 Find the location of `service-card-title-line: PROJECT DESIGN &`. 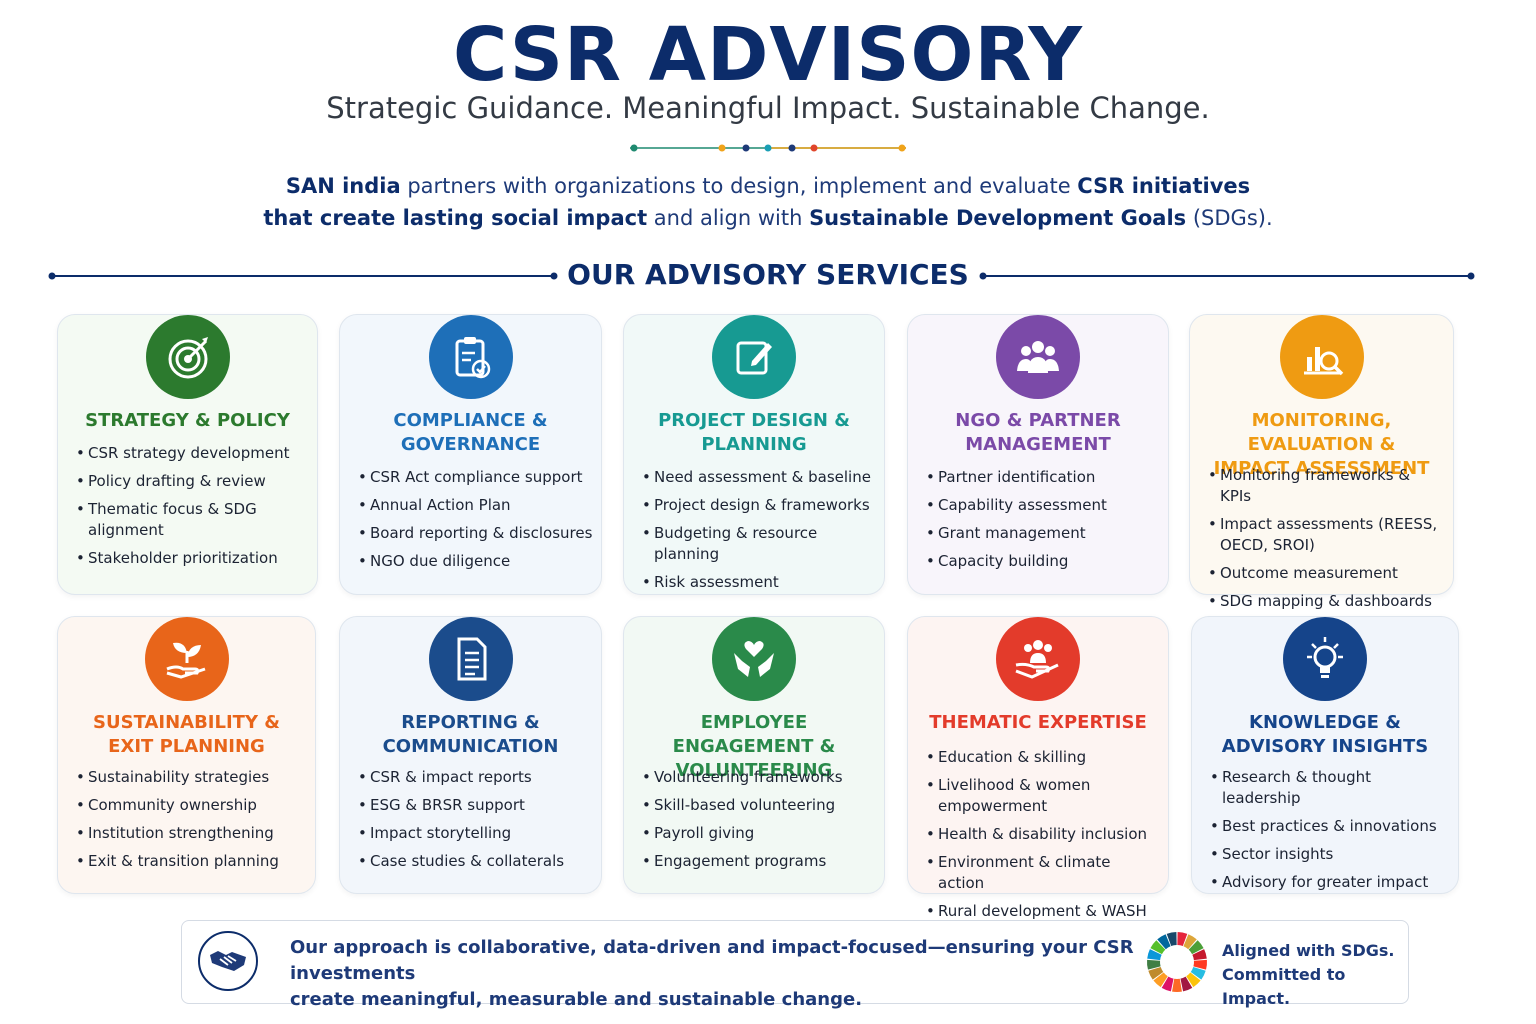

service-card-title-line: PROJECT DESIGN & is located at coordinates (754, 420).